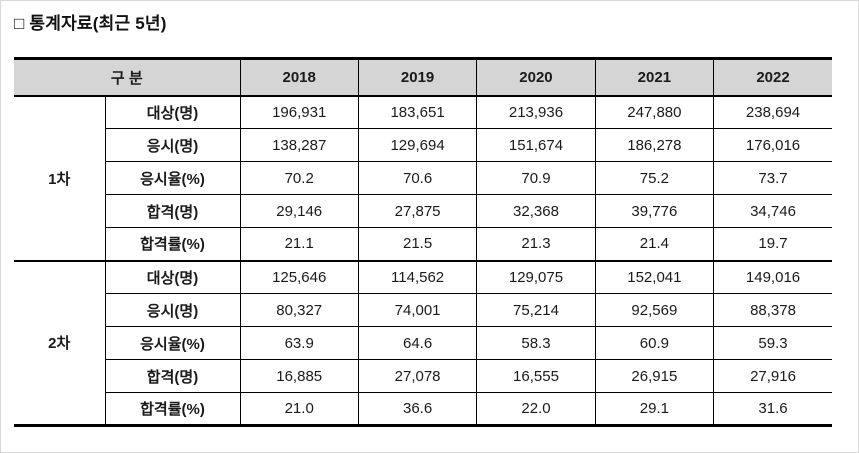  Describe the element at coordinates (654, 178) in the screenshot. I see `data-cell: 75.2` at that location.